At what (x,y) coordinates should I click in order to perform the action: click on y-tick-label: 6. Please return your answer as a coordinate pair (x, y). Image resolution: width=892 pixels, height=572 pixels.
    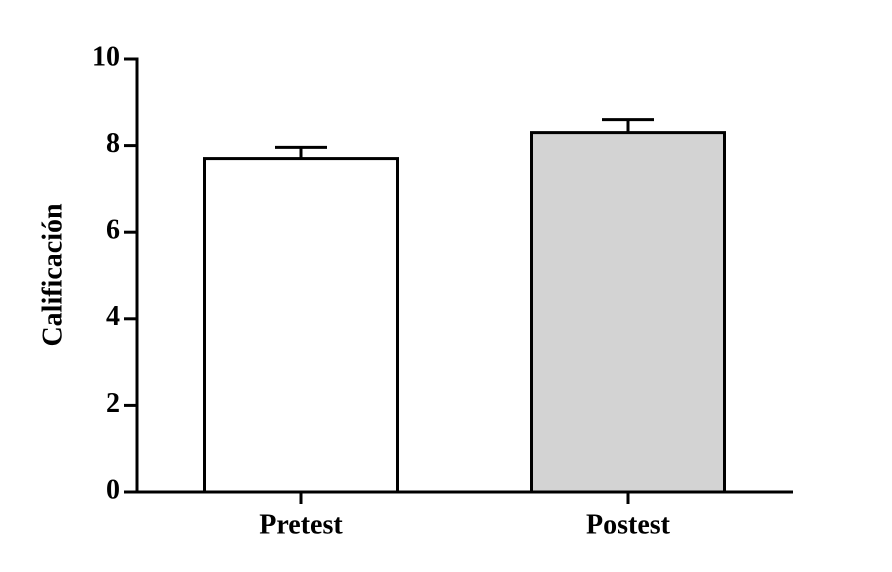
    Looking at the image, I should click on (113, 230).